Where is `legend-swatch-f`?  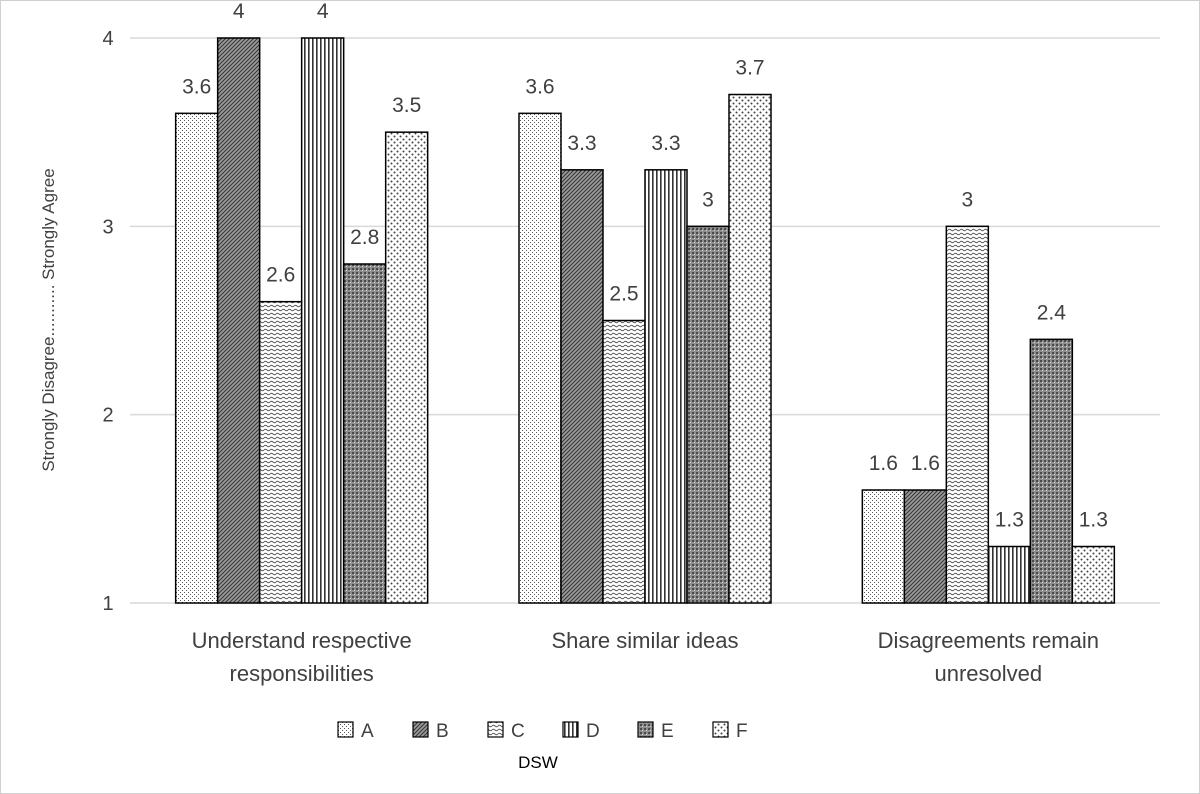 legend-swatch-f is located at coordinates (720, 729).